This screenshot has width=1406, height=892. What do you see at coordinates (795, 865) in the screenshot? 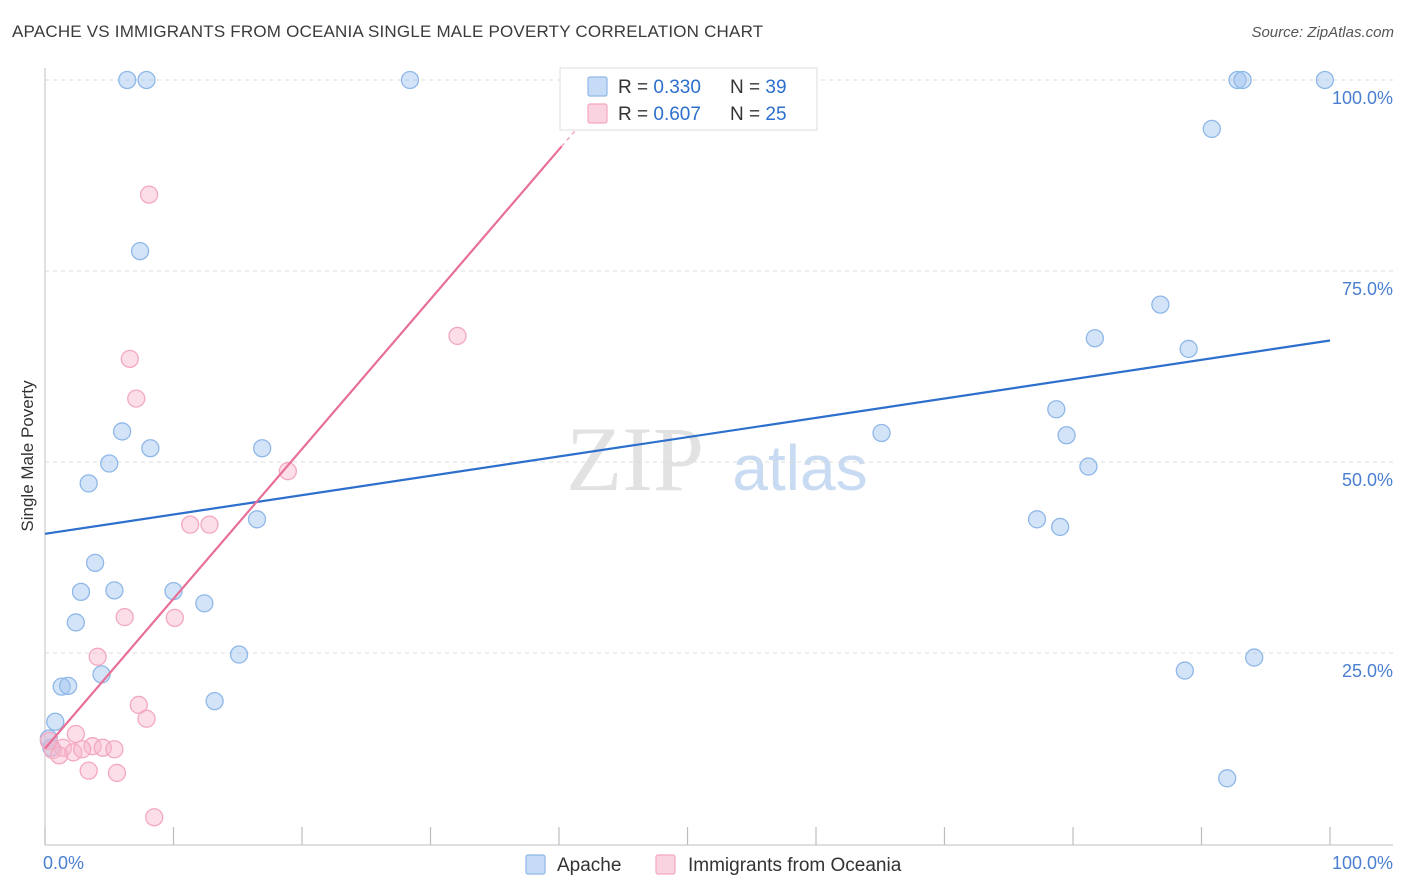
I see `legend-label-oceania: Immigrants from Oceania` at bounding box center [795, 865].